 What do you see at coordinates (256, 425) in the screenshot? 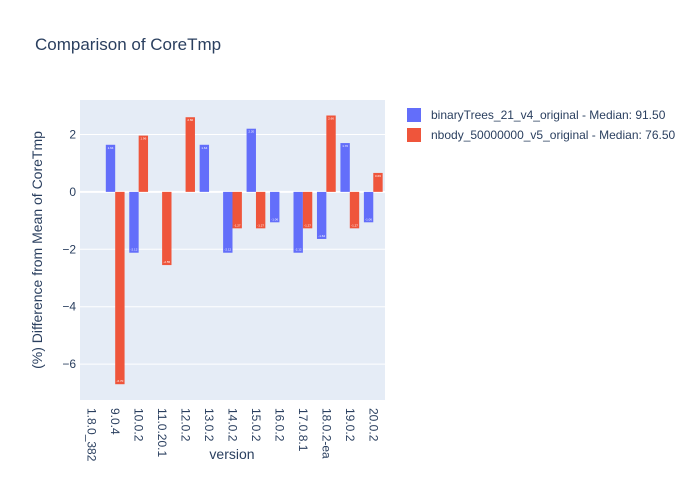
I see `x-tick-label: 15.0.2` at bounding box center [256, 425].